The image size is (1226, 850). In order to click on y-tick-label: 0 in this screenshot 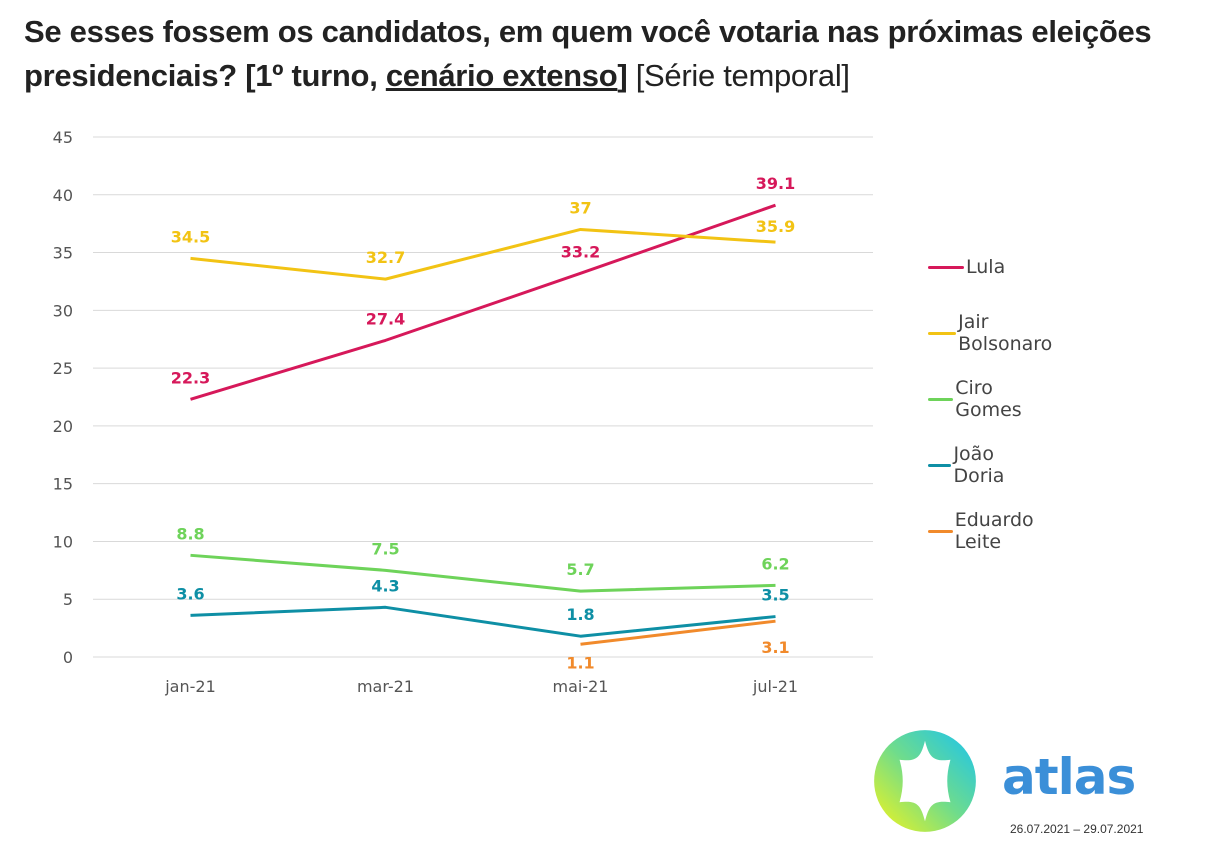, I will do `click(68, 657)`.